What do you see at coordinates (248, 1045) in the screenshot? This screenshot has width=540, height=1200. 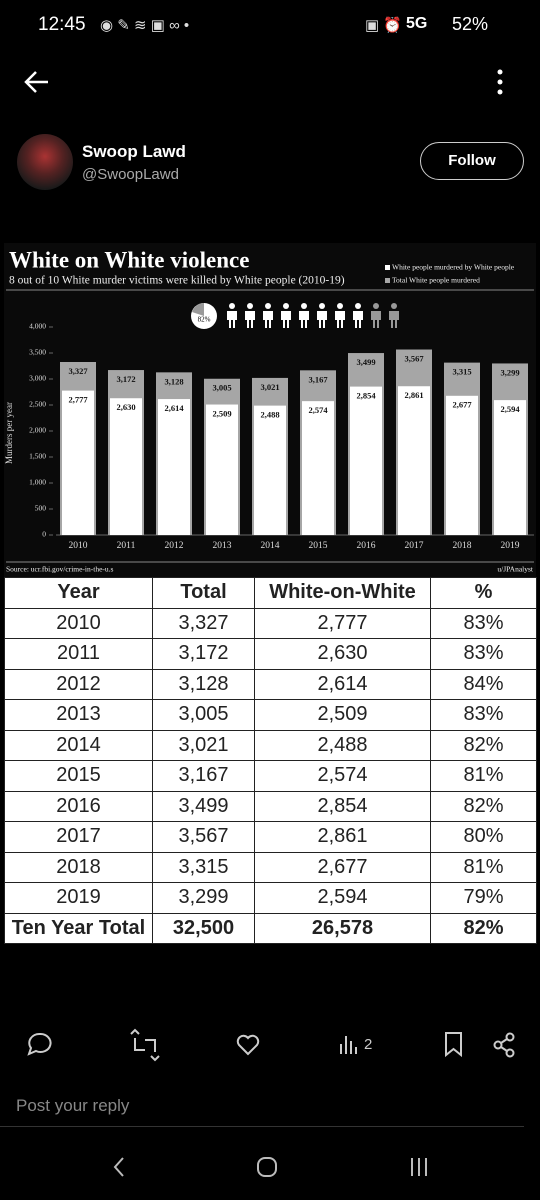 I see `like-button` at bounding box center [248, 1045].